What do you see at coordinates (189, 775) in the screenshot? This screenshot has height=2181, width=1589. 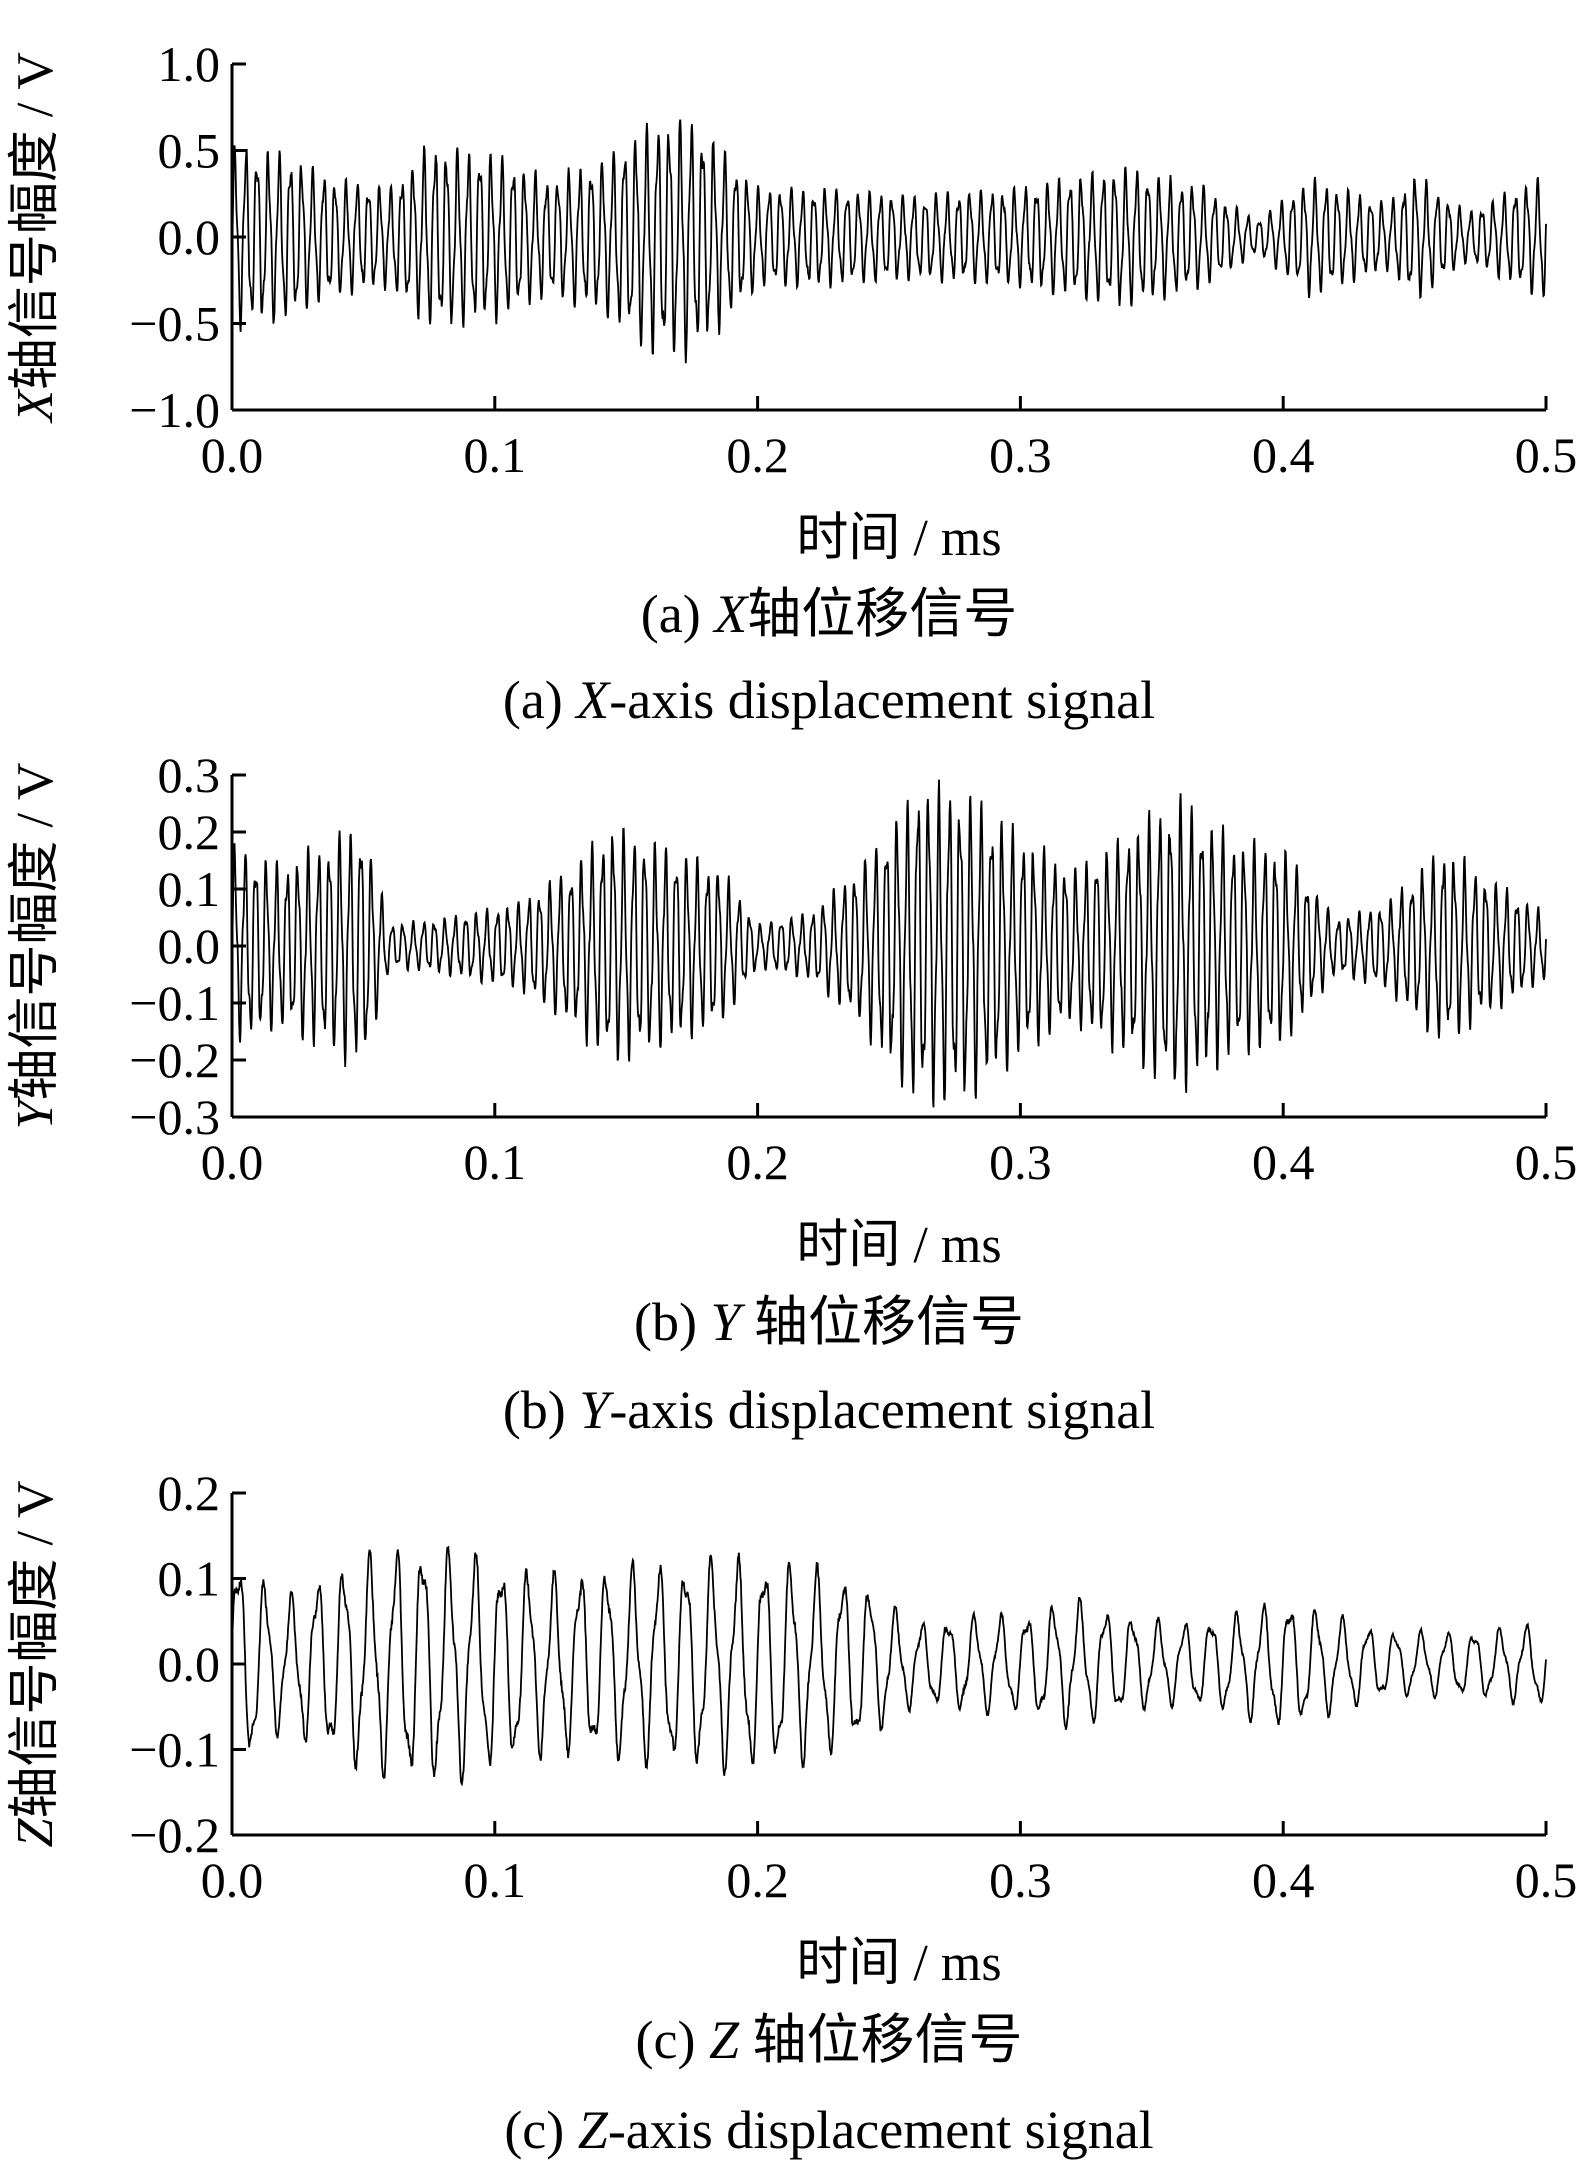 I see `y-tick-label: 0.3` at bounding box center [189, 775].